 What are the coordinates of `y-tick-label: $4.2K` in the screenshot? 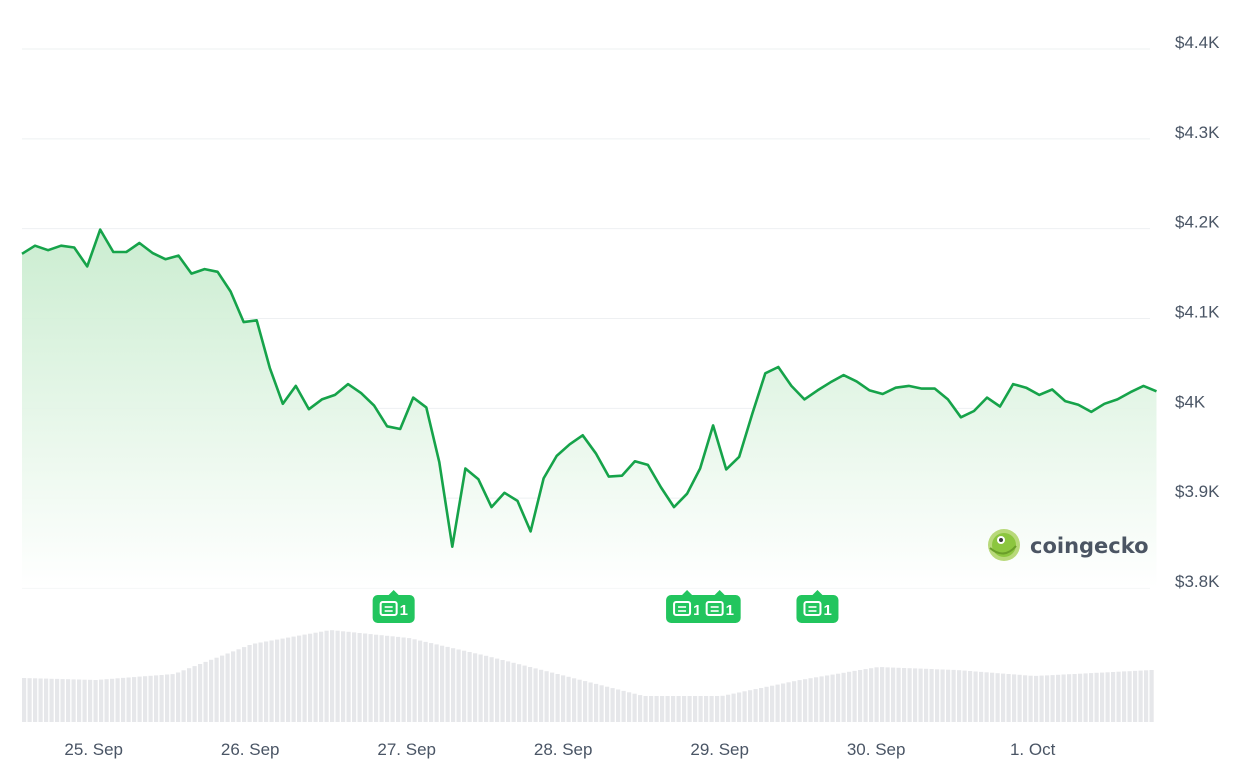 It's located at (1197, 222).